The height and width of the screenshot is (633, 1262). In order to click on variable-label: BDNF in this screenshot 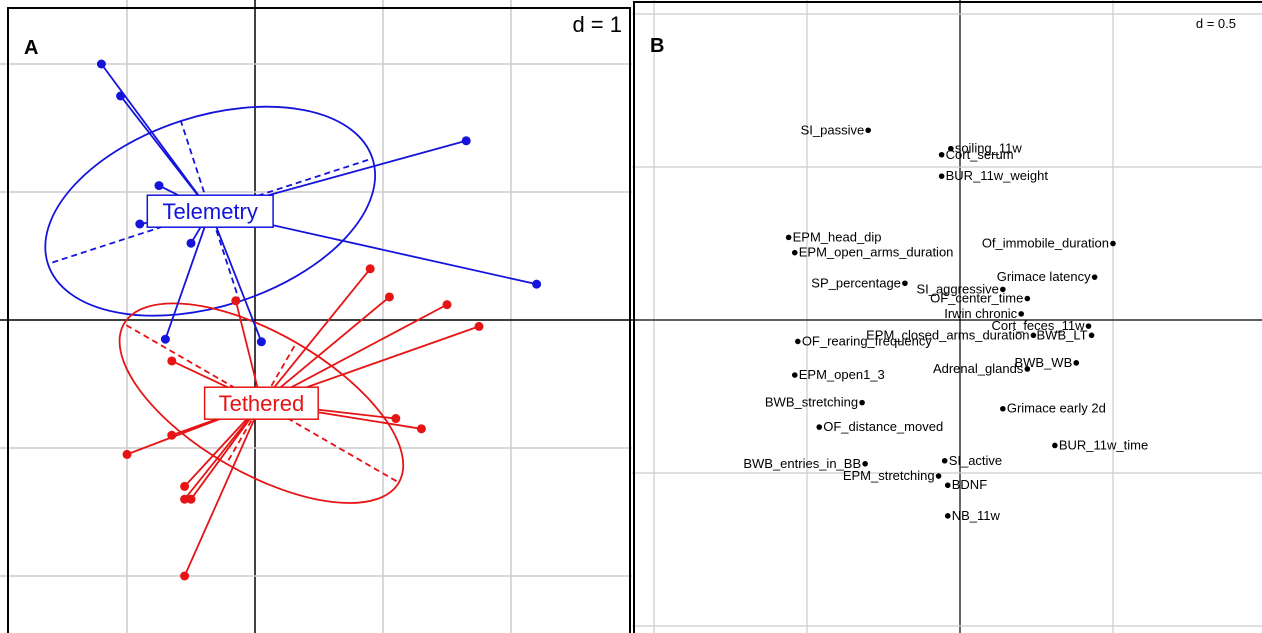, I will do `click(969, 484)`.